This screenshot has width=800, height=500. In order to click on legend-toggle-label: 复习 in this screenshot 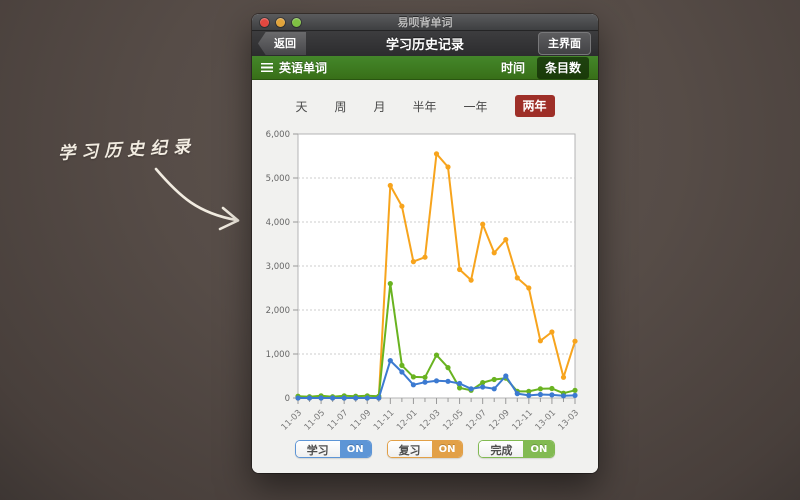, I will do `click(409, 449)`.